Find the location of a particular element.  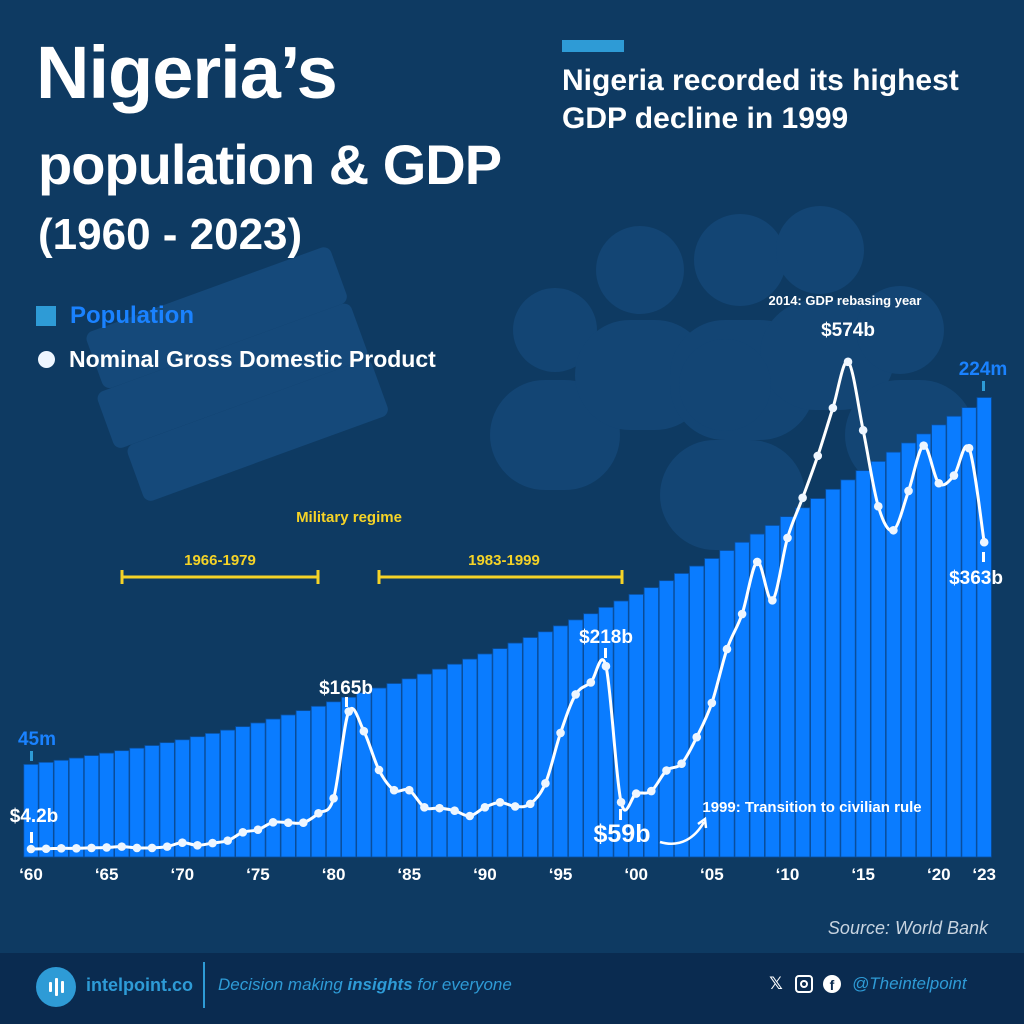

footer-divider is located at coordinates (204, 985).